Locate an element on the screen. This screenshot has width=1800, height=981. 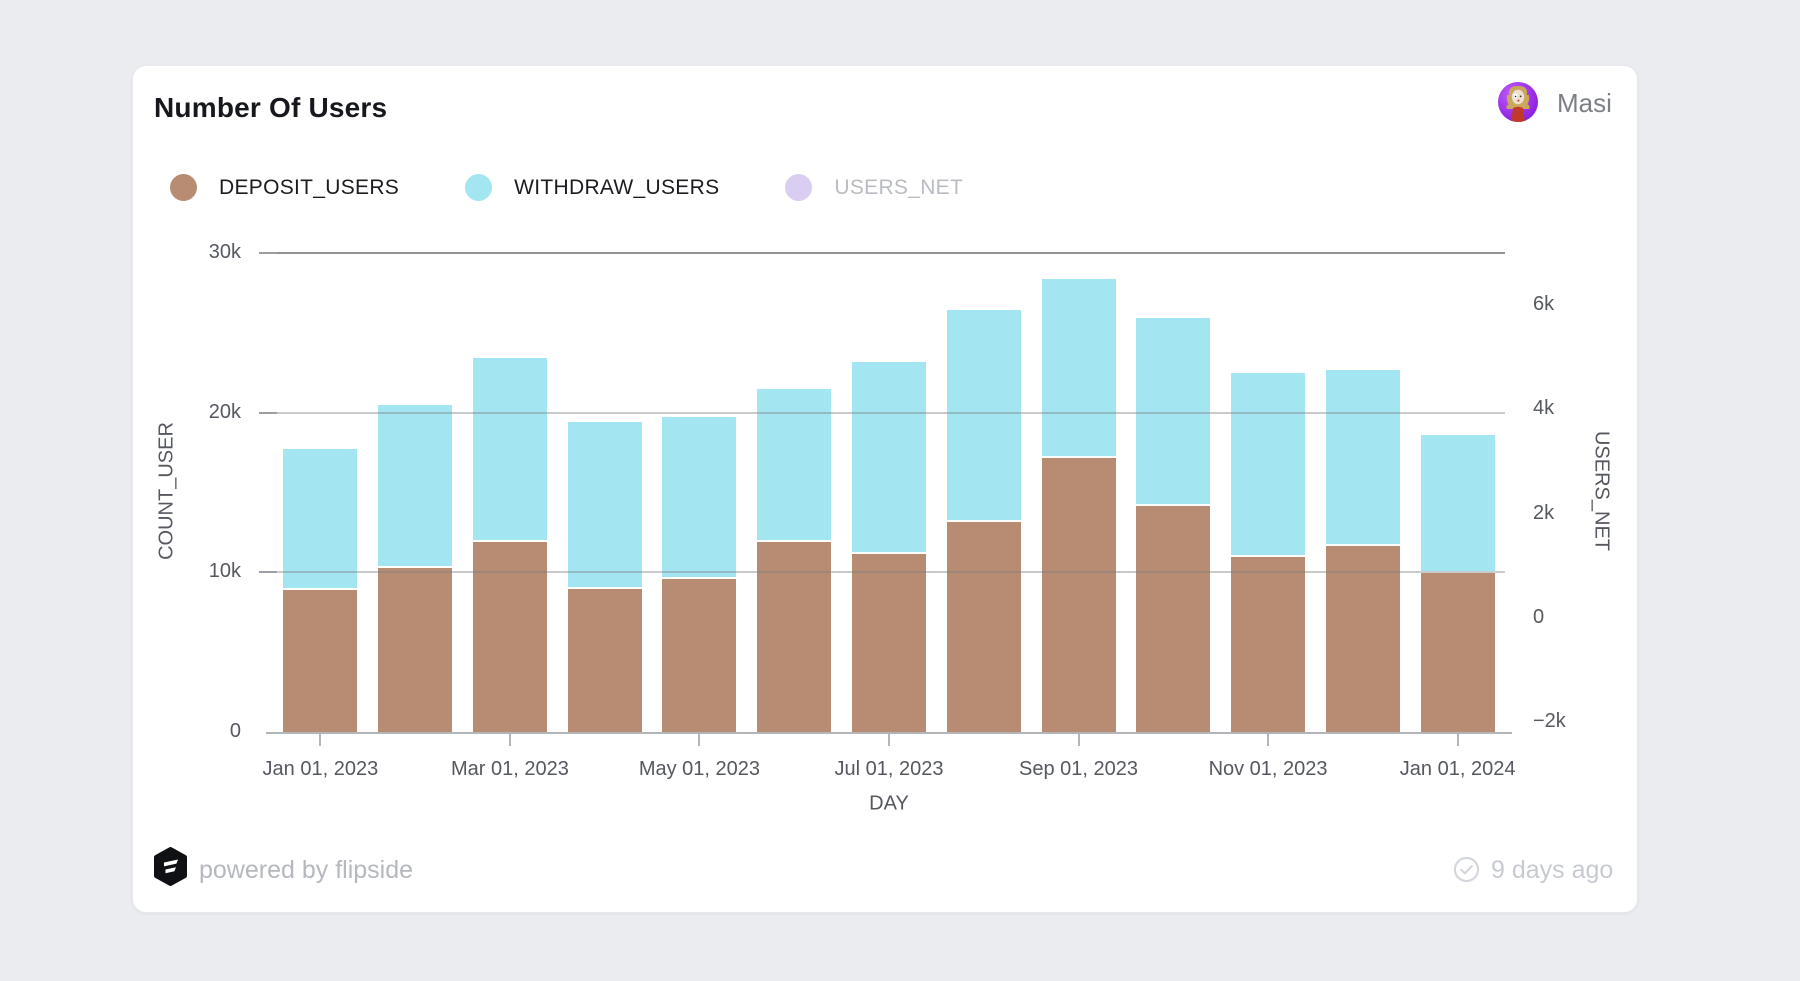
x-axis-tick-label: Mar 01, 2023 is located at coordinates (509, 769).